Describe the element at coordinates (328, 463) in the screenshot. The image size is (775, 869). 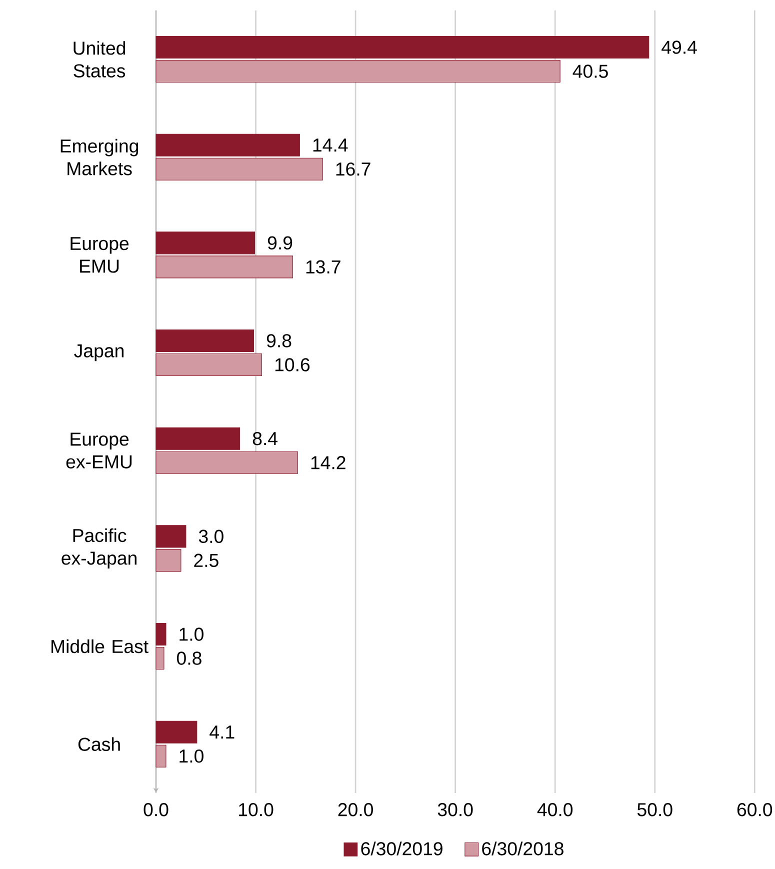
I see `data-label: 14.2` at that location.